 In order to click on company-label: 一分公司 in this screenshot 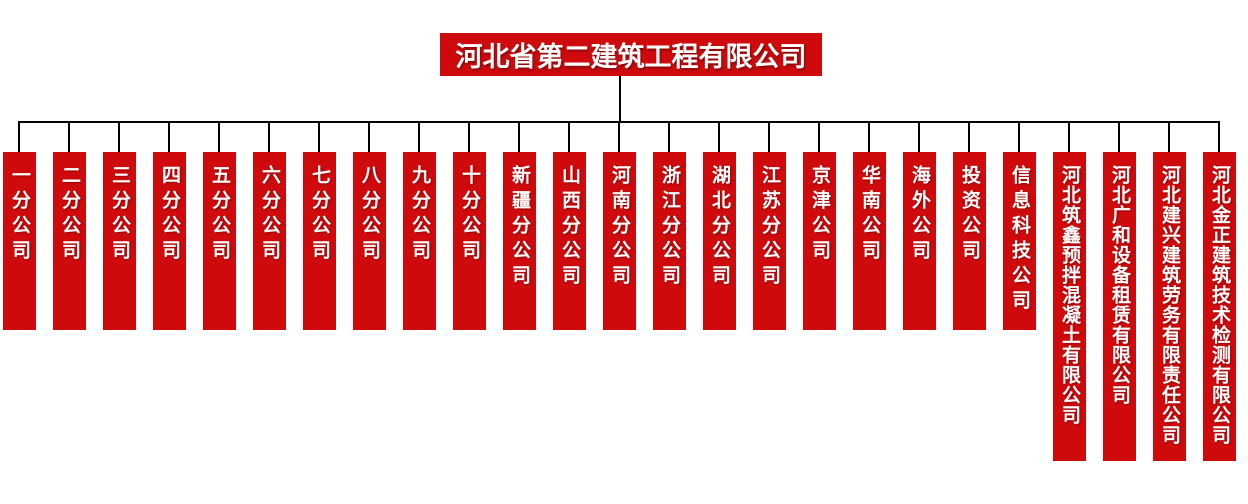, I will do `click(20, 215)`.